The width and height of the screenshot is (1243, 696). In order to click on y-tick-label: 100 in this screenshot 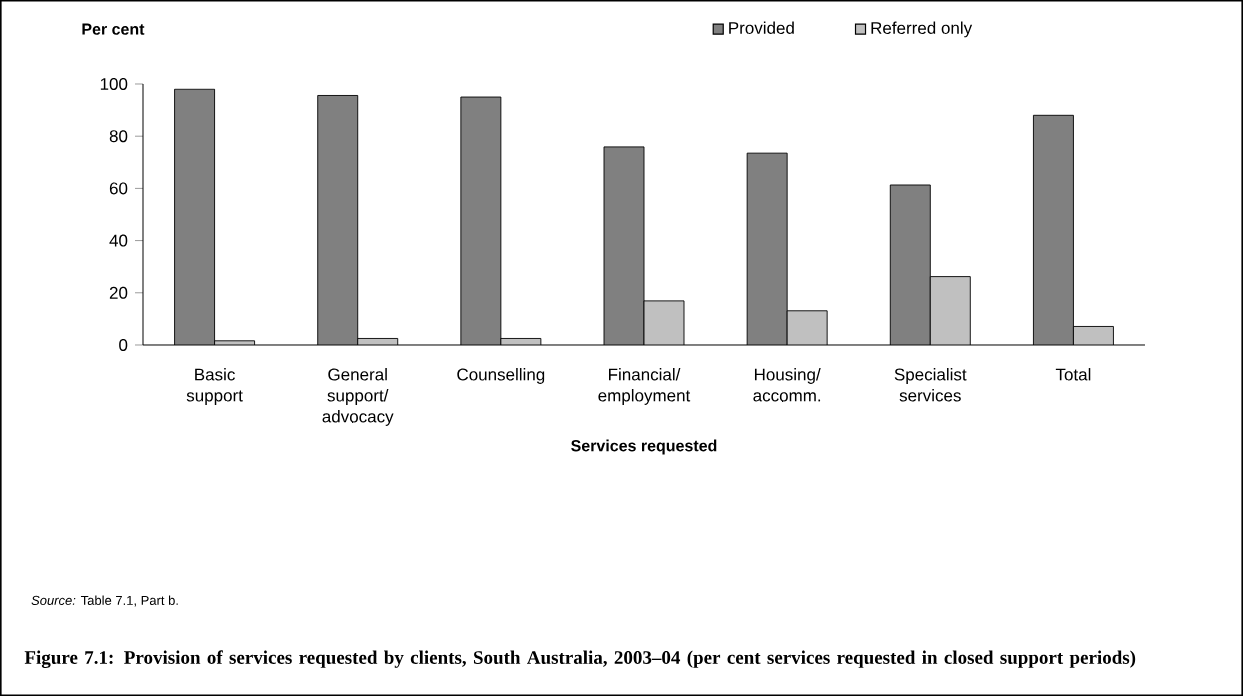, I will do `click(114, 83)`.